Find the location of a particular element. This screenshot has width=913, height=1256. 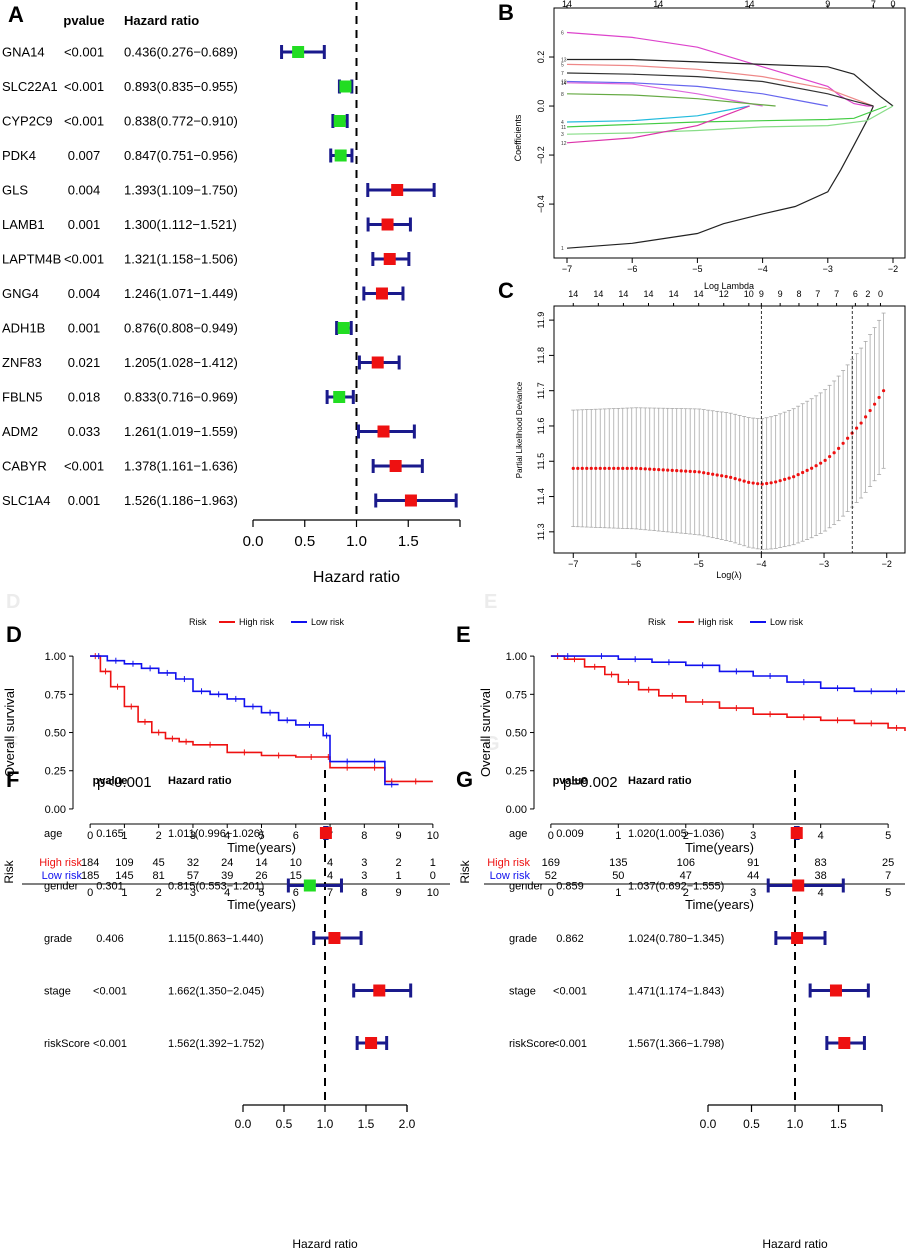

y-tick-label: 11.5 is located at coordinates (541, 461).